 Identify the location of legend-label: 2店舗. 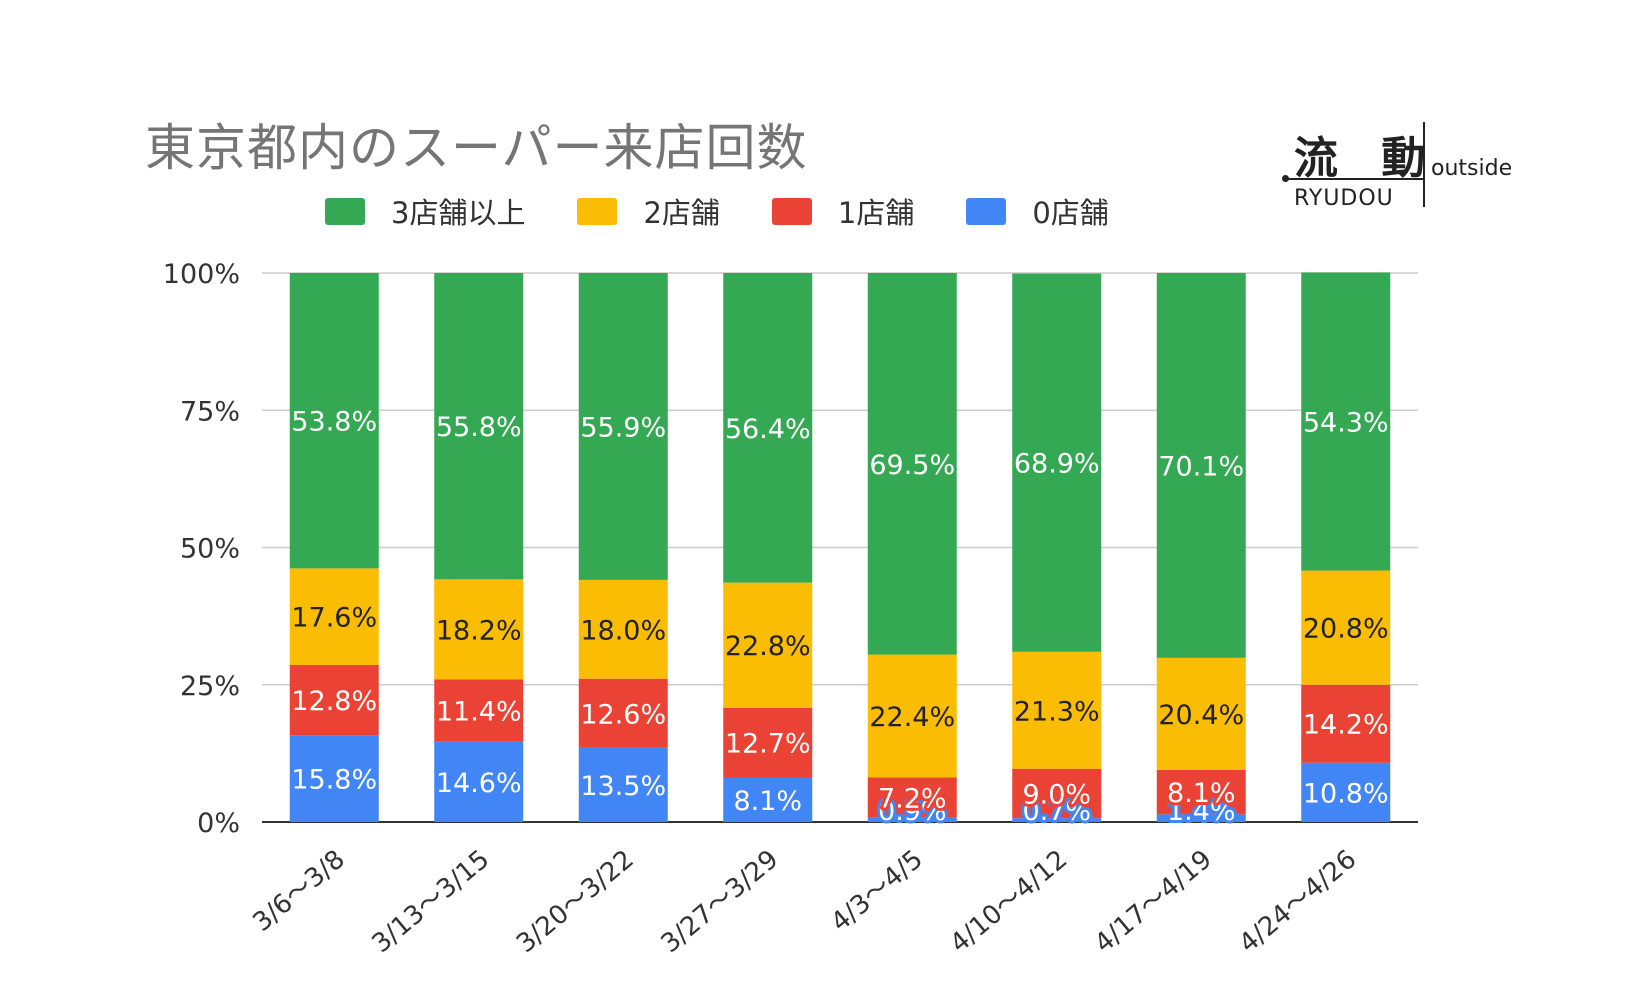
(681, 213).